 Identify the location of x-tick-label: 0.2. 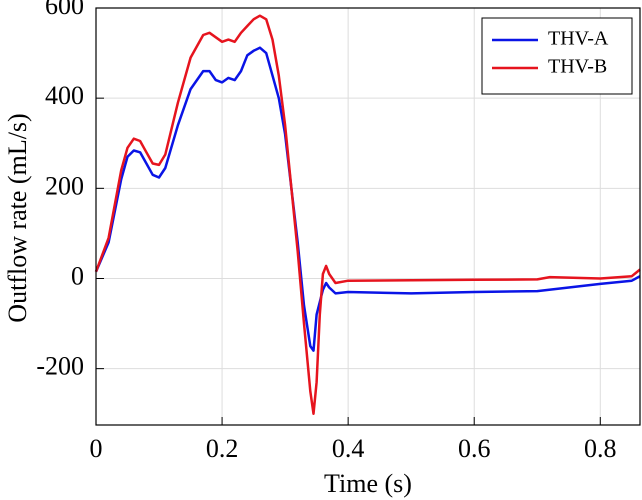
(222, 448).